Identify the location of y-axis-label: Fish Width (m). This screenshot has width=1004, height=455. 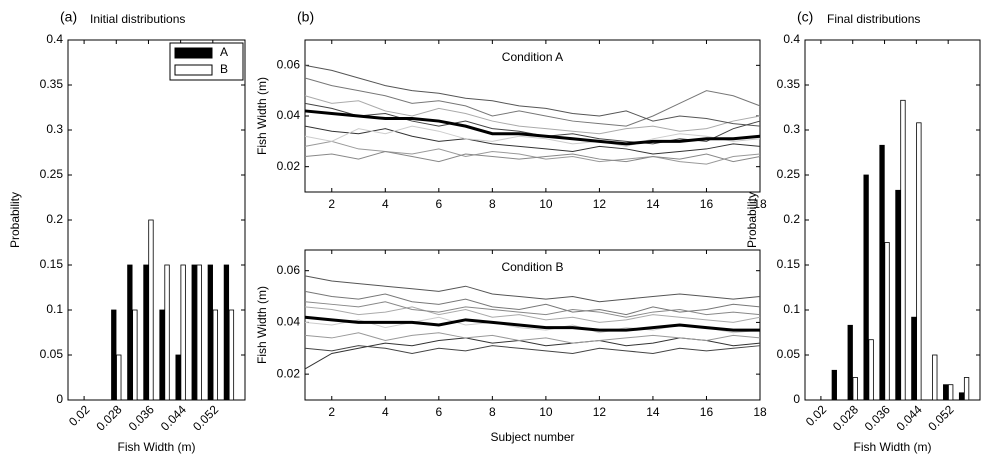
(262, 116).